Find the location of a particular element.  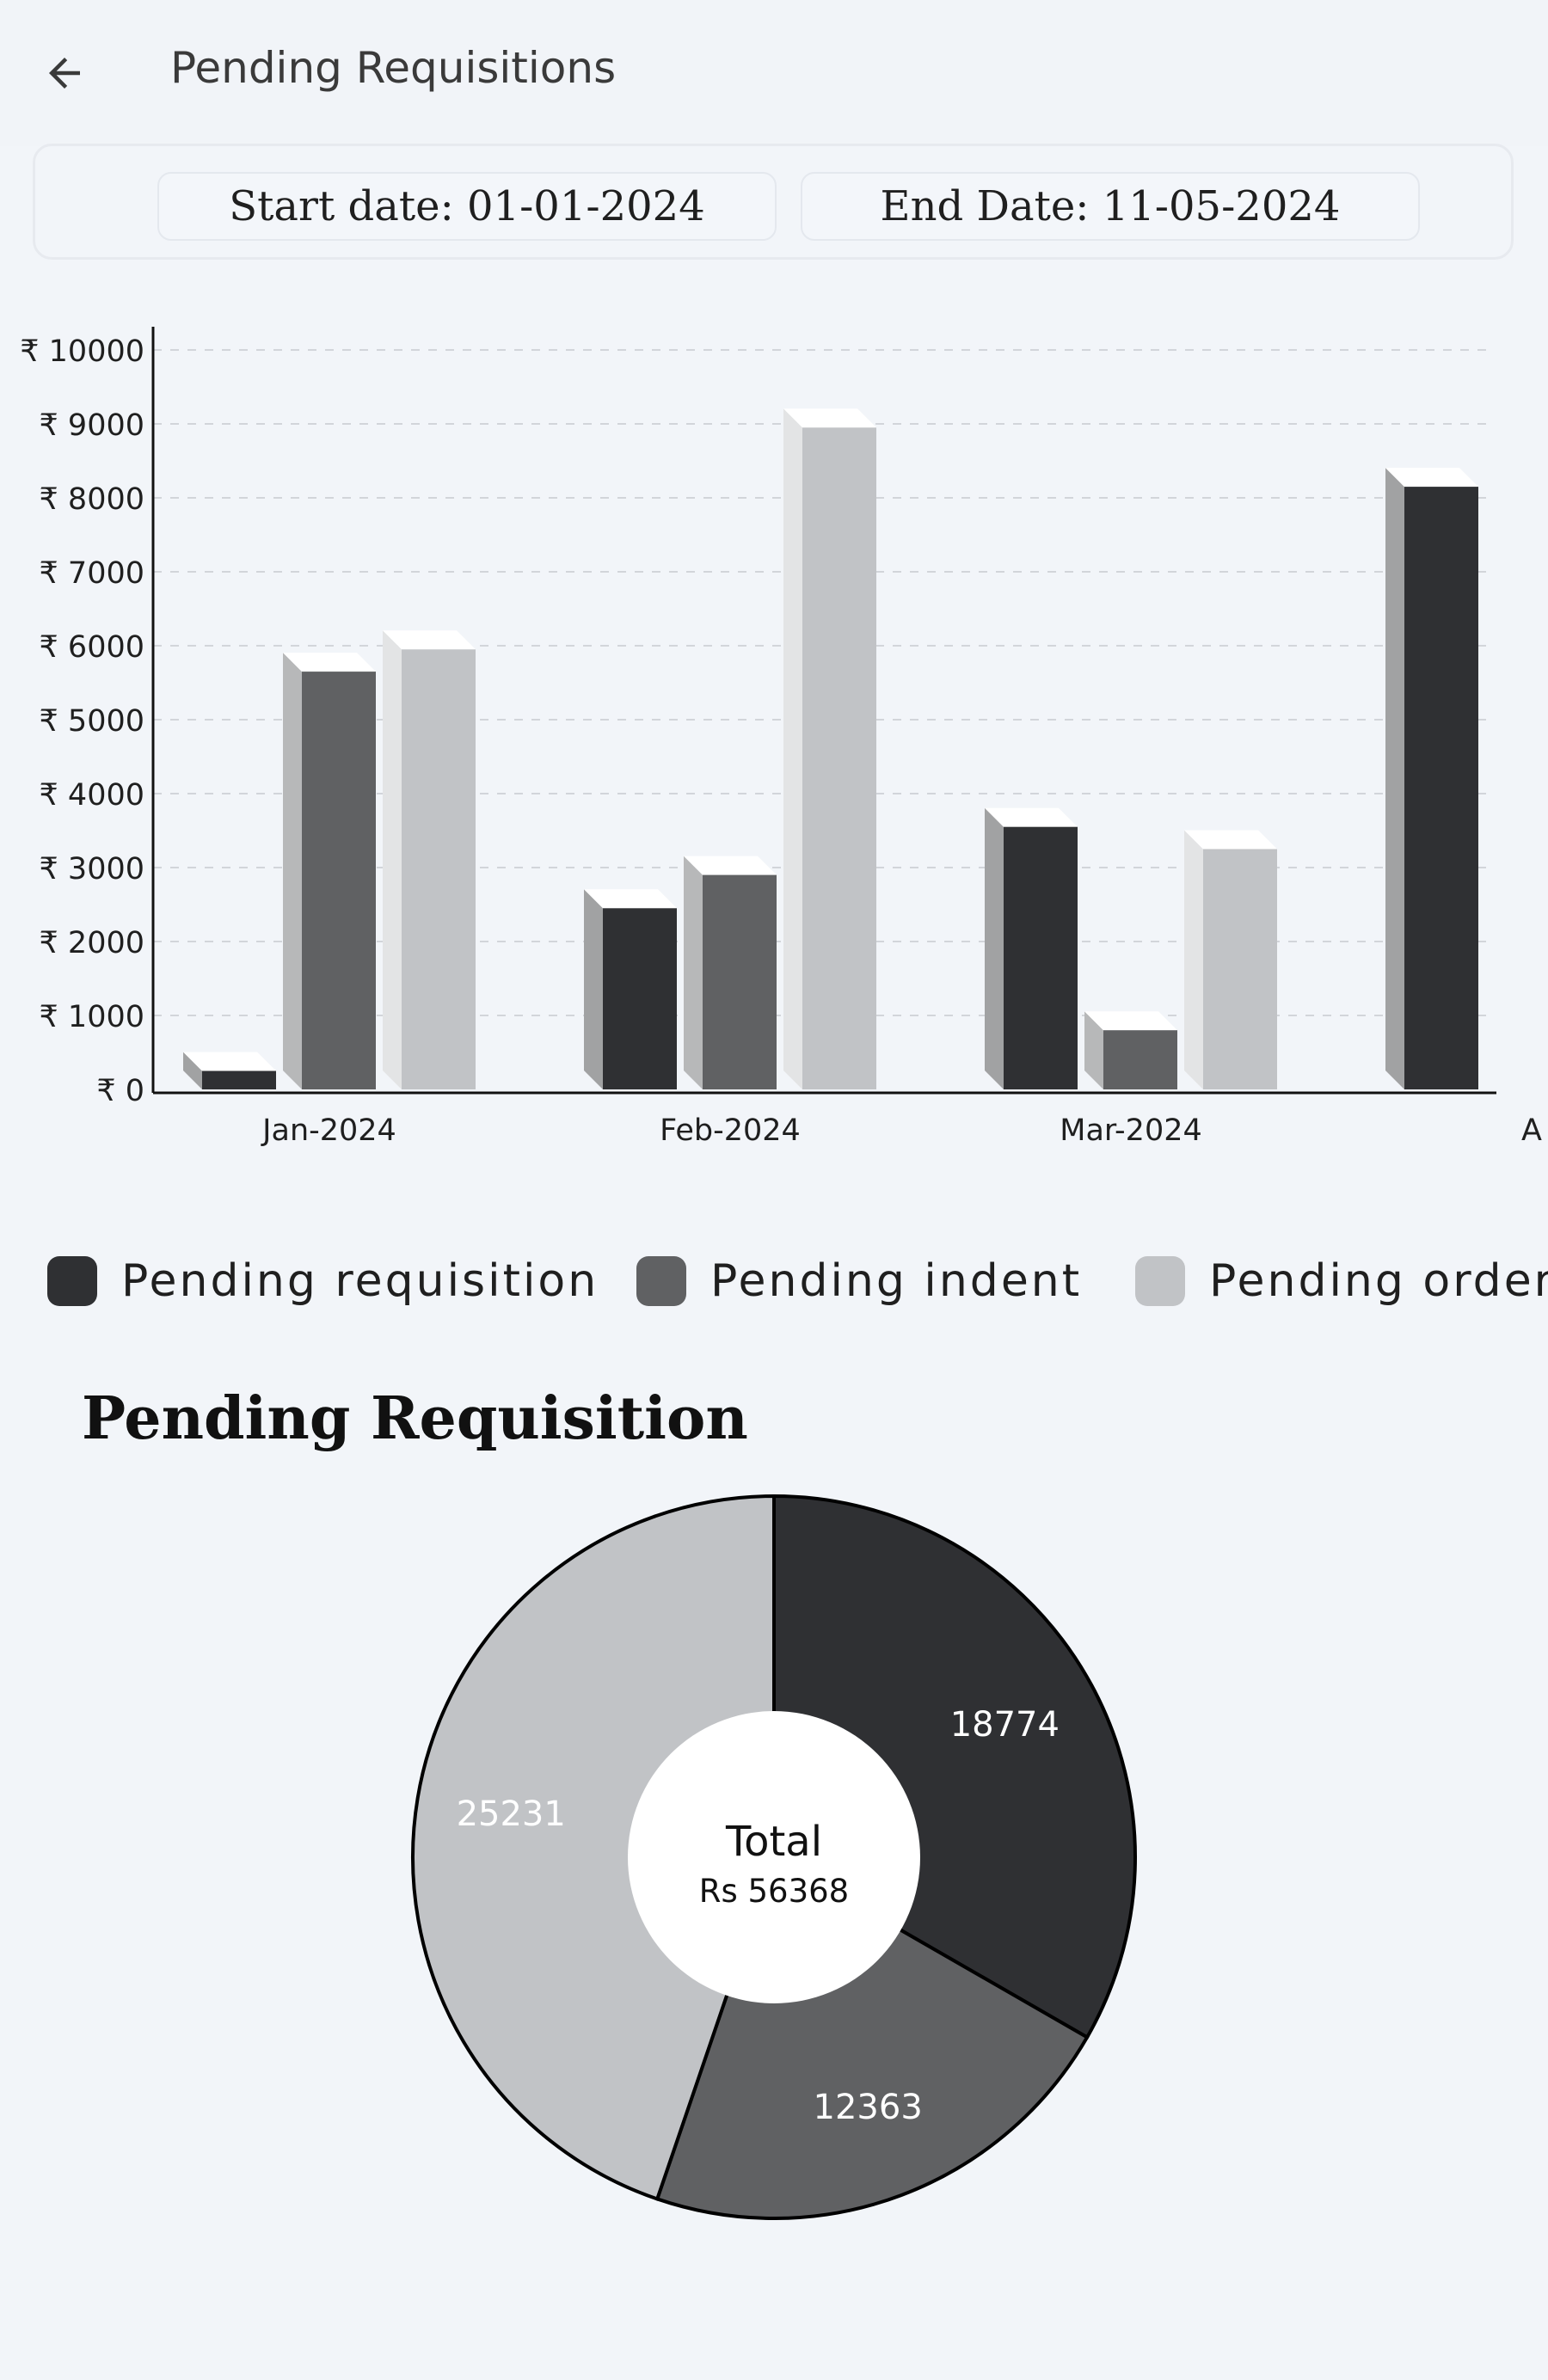

donut-total-label: Total is located at coordinates (773, 1842).